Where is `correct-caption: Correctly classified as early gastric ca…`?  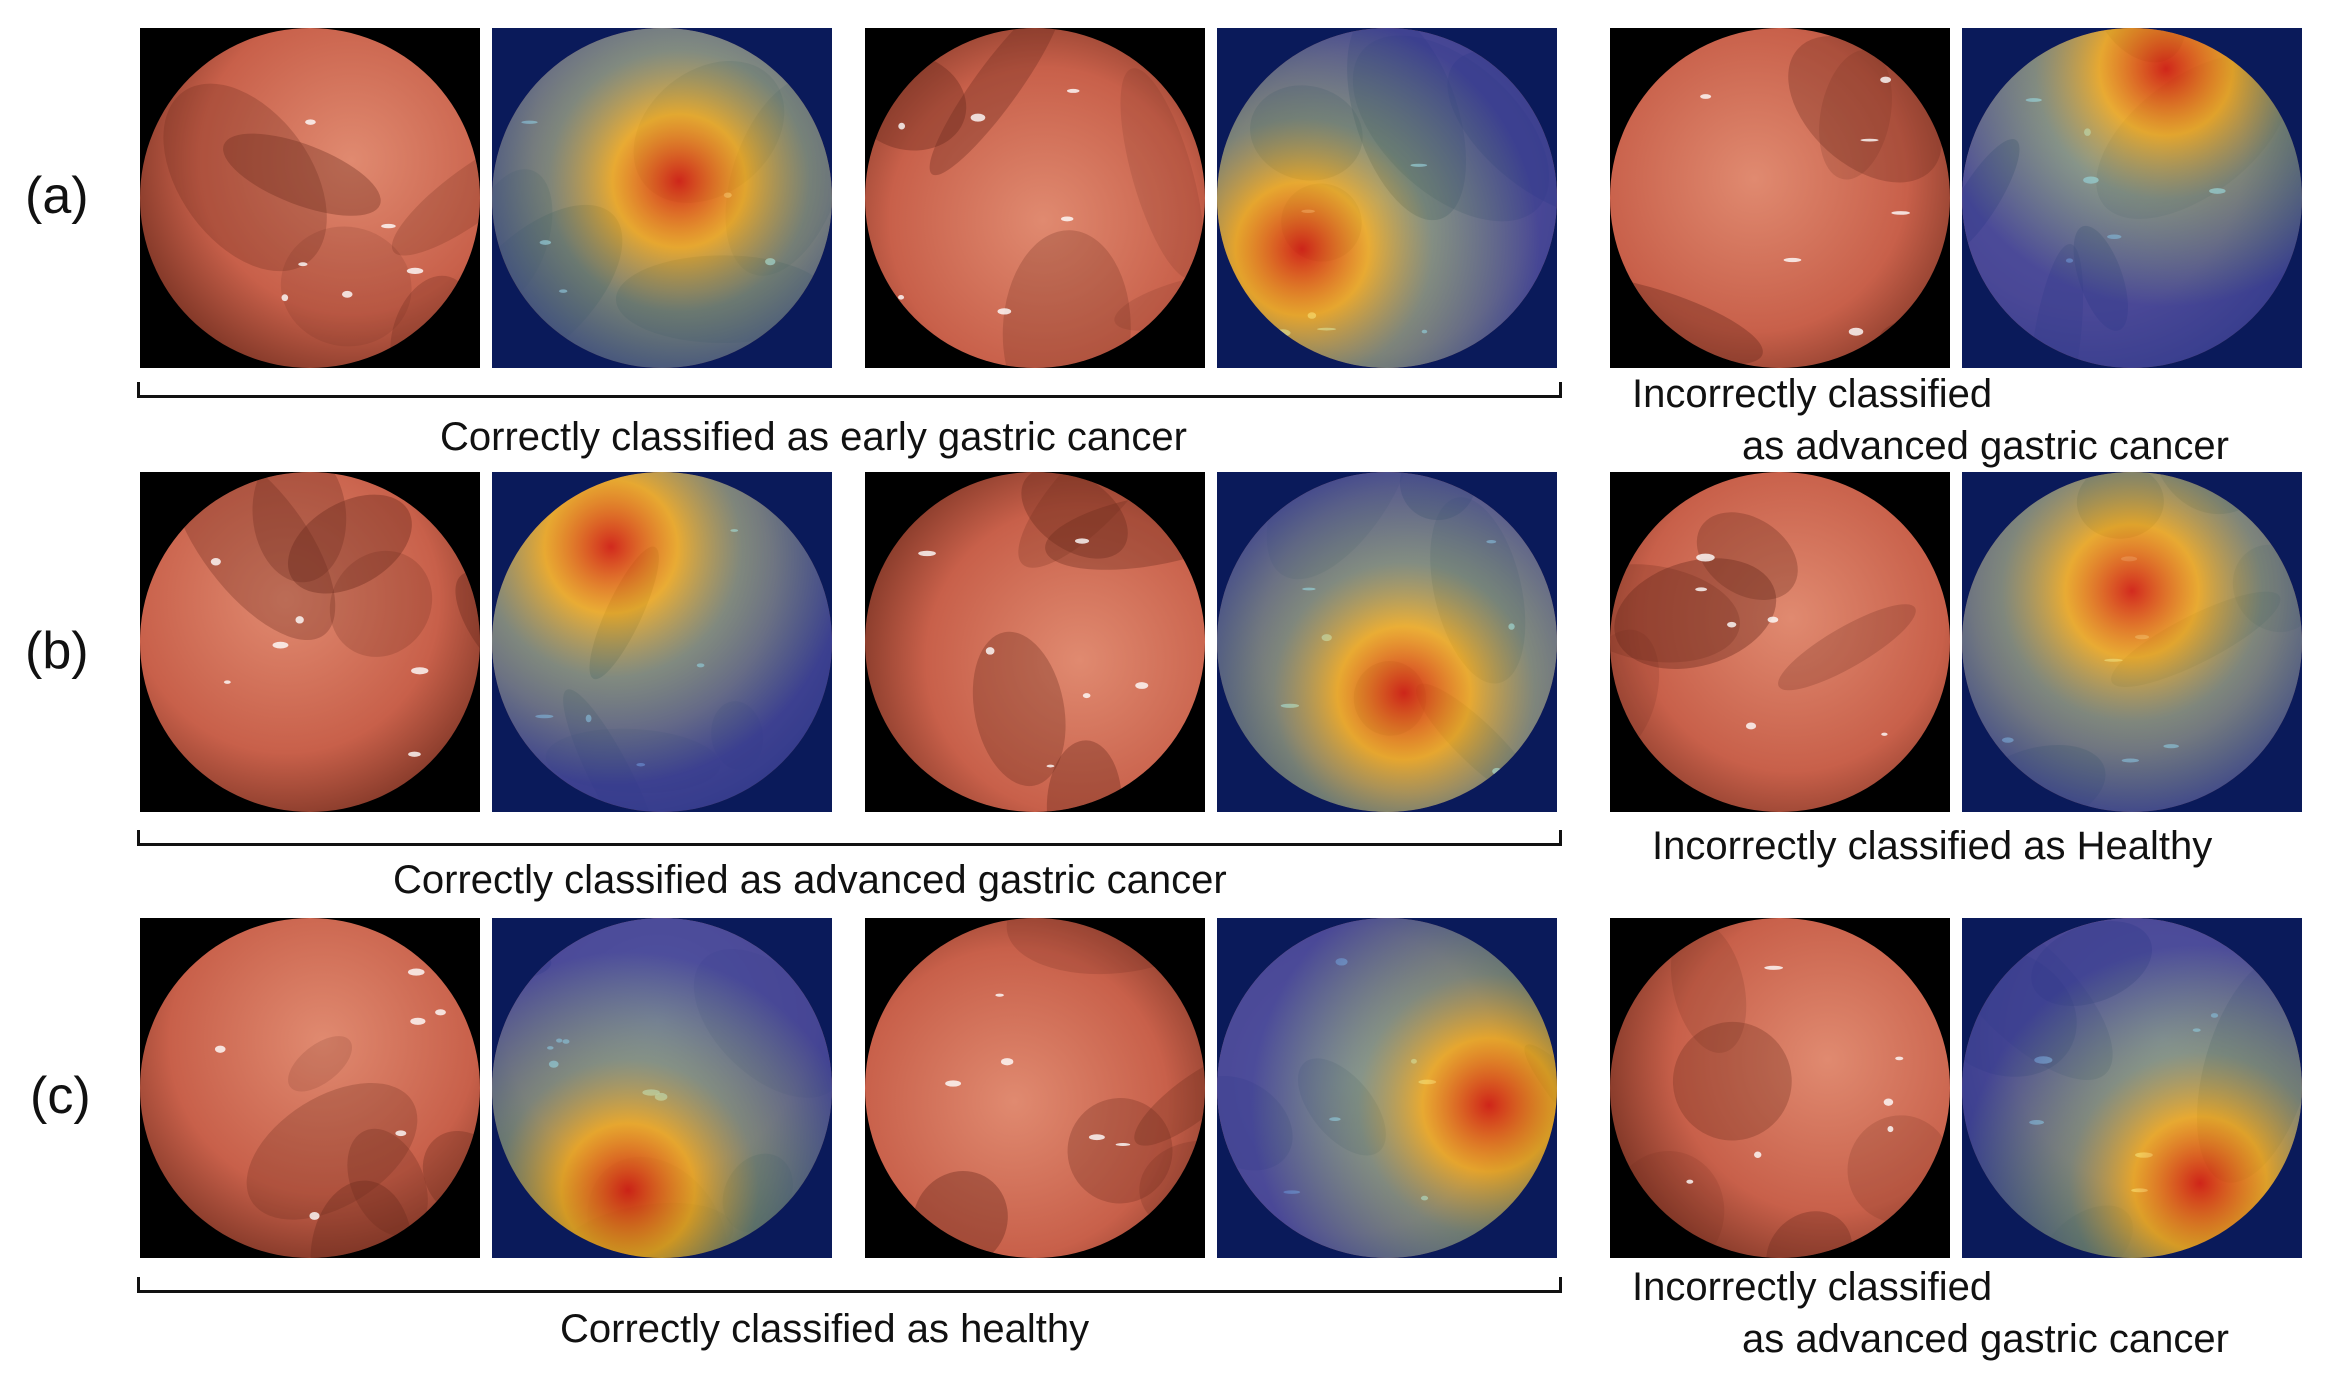 correct-caption: Correctly classified as early gastric ca… is located at coordinates (813, 437).